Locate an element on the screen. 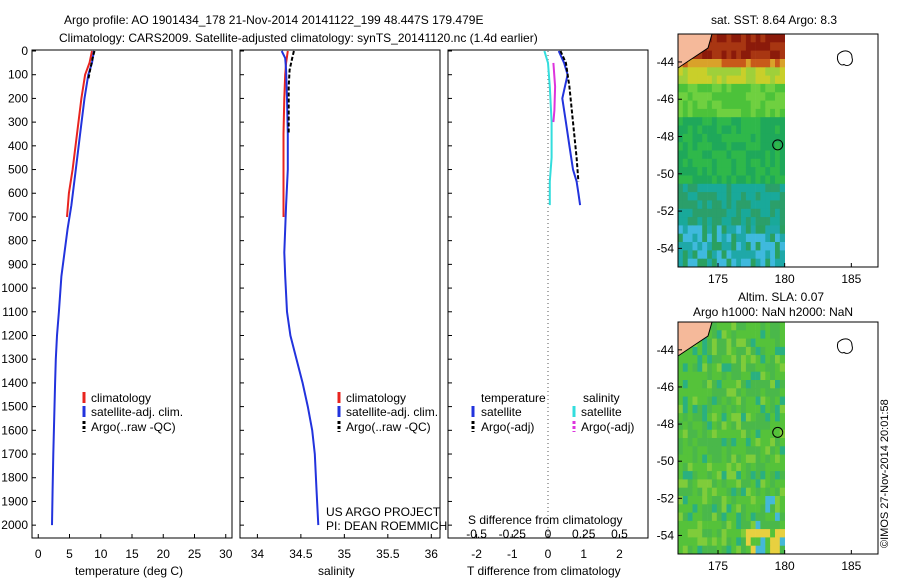 This screenshot has height=580, width=900. depth-tick-label: 900 is located at coordinates (18, 264).